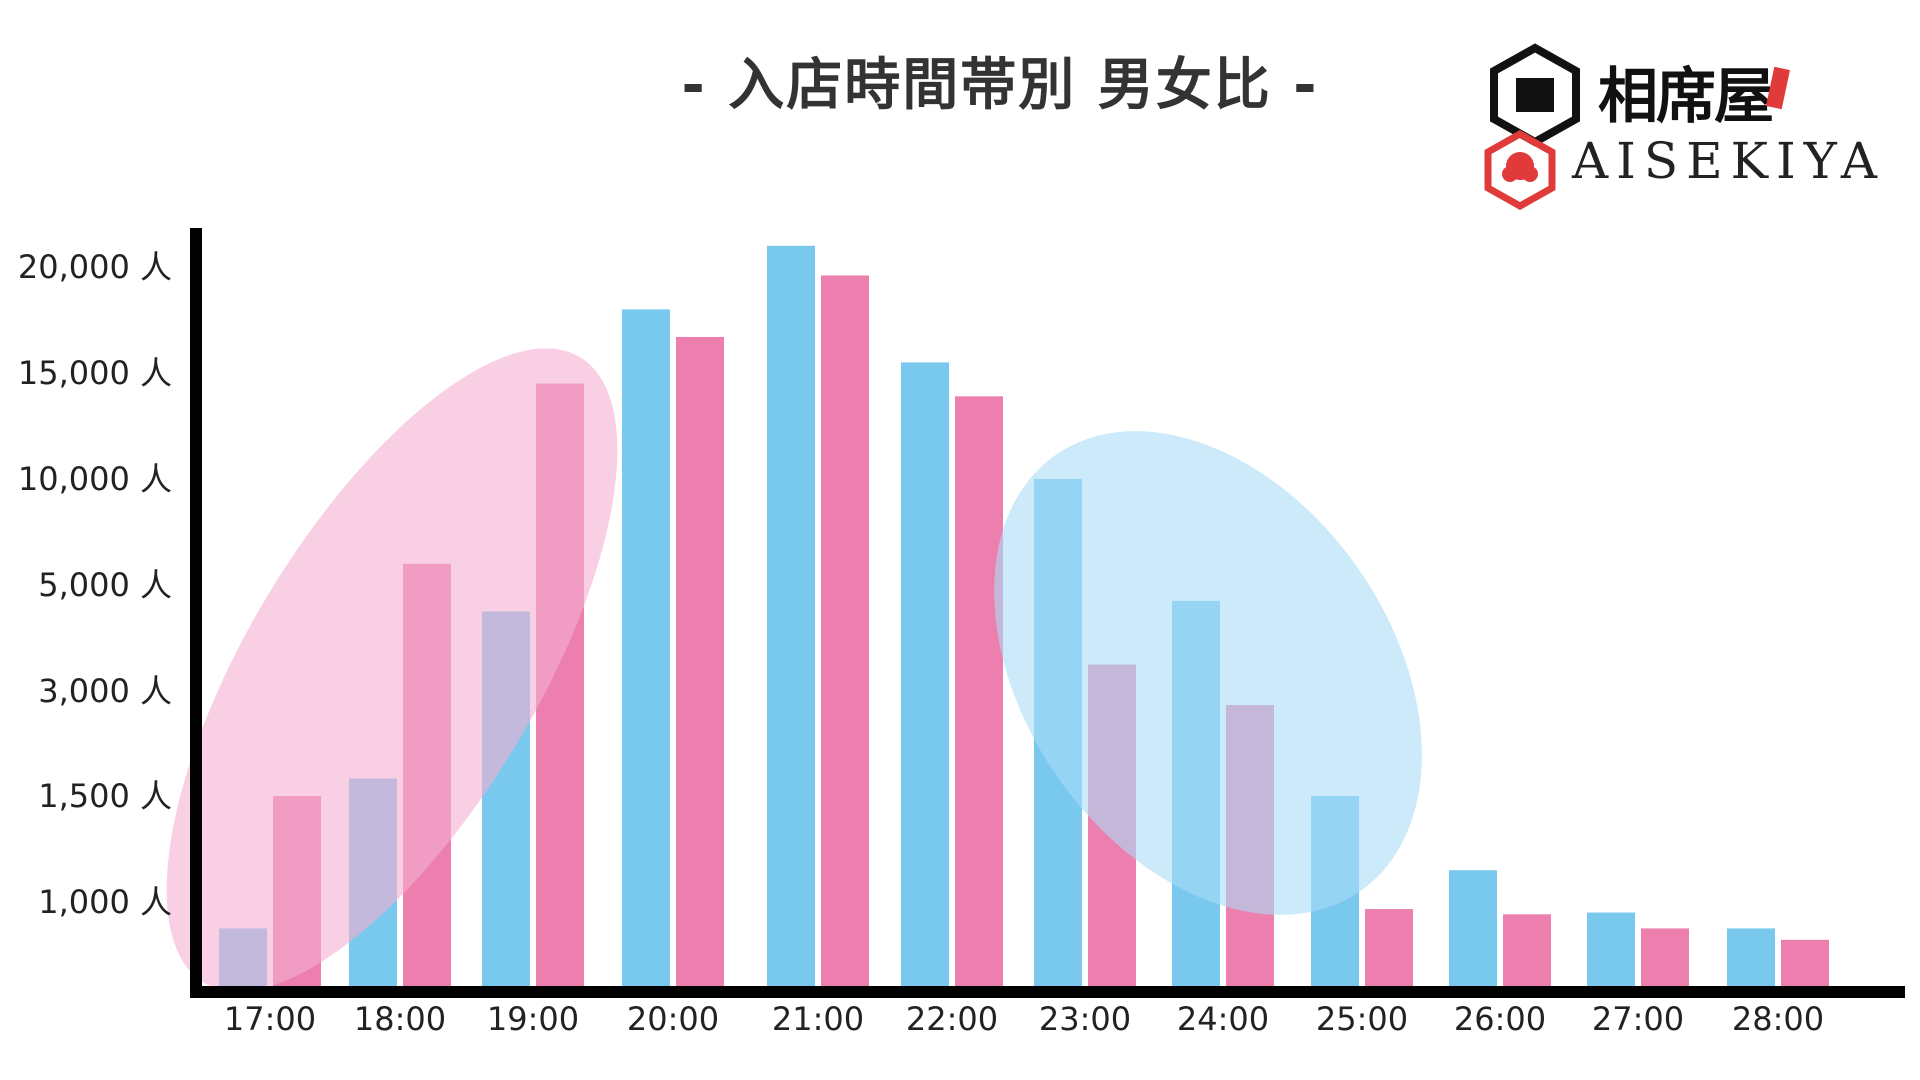 This screenshot has height=1080, width=1920. What do you see at coordinates (270, 1019) in the screenshot?
I see `x-tick-label: 17:00` at bounding box center [270, 1019].